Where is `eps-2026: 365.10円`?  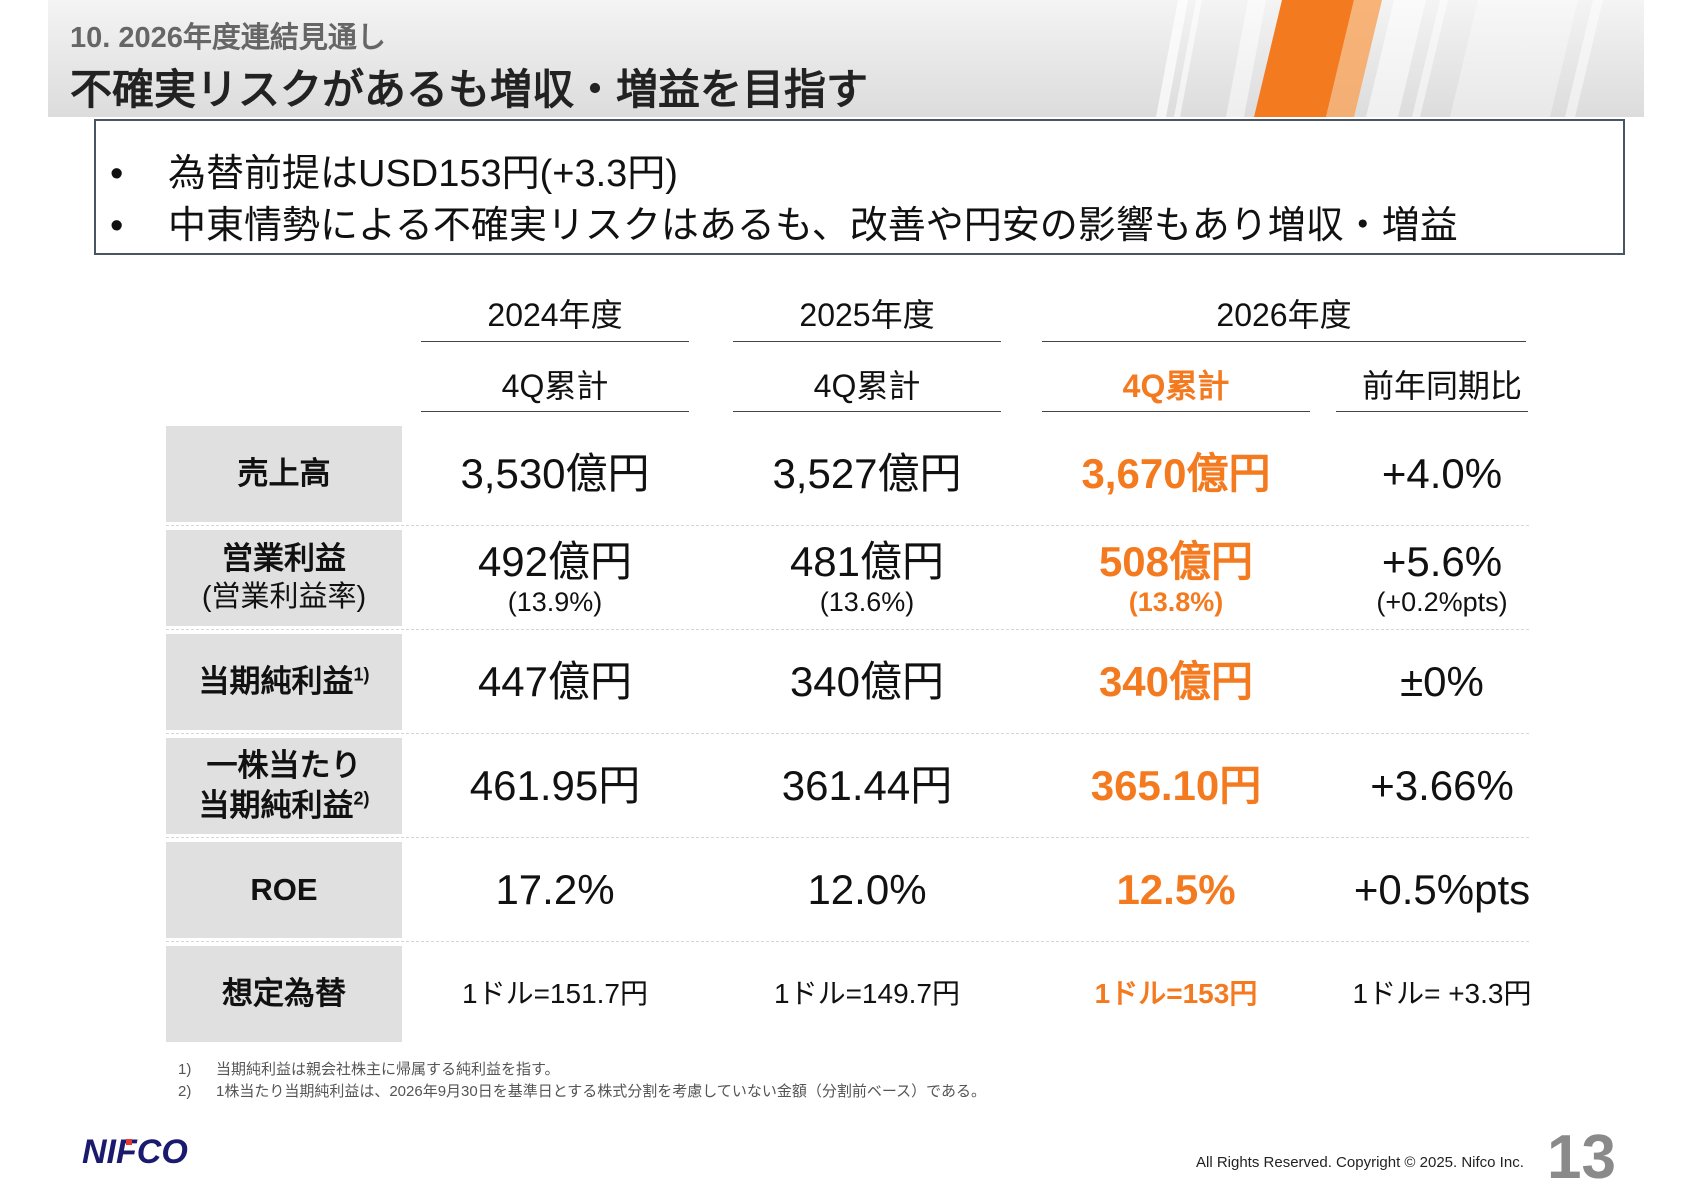 eps-2026: 365.10円 is located at coordinates (1176, 785).